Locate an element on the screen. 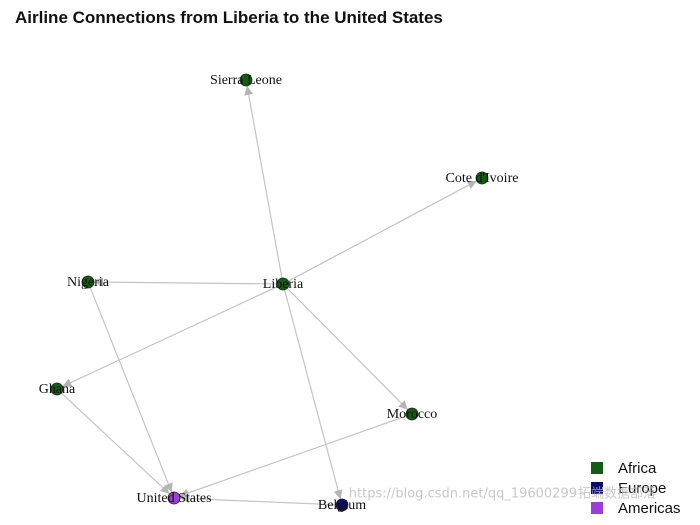  legend-label: Africa is located at coordinates (637, 468).